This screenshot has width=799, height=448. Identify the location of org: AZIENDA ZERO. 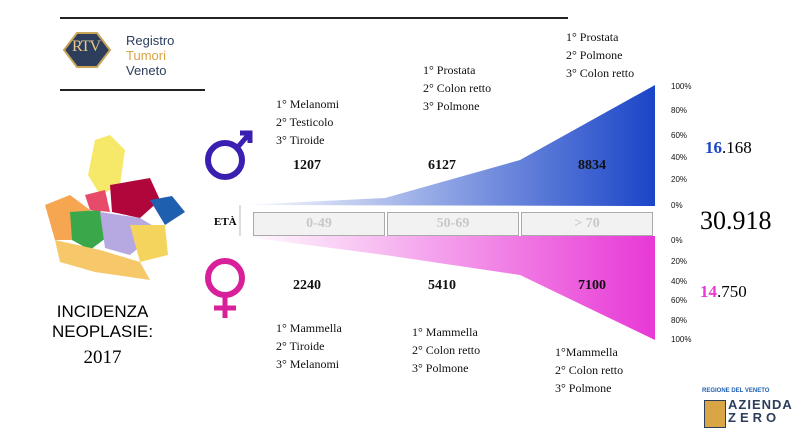
(760, 411).